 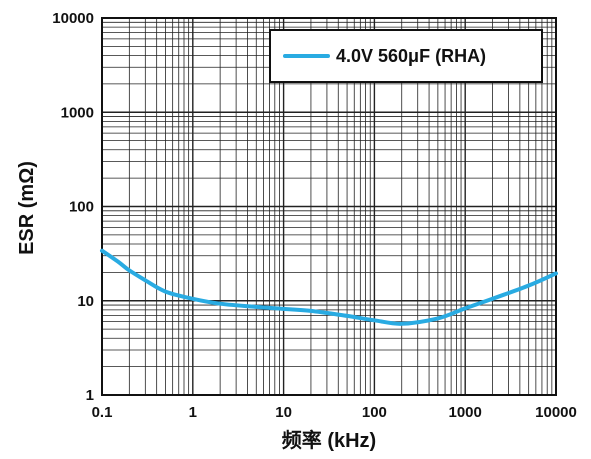 What do you see at coordinates (81, 207) in the screenshot?
I see `y-tick-label: 100` at bounding box center [81, 207].